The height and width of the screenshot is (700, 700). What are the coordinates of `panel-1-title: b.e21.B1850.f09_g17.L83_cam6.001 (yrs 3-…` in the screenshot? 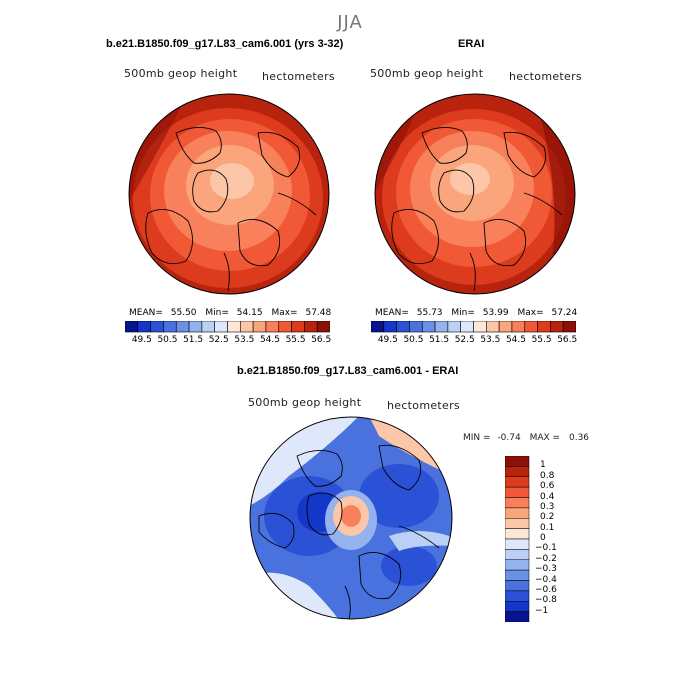 It's located at (225, 44).